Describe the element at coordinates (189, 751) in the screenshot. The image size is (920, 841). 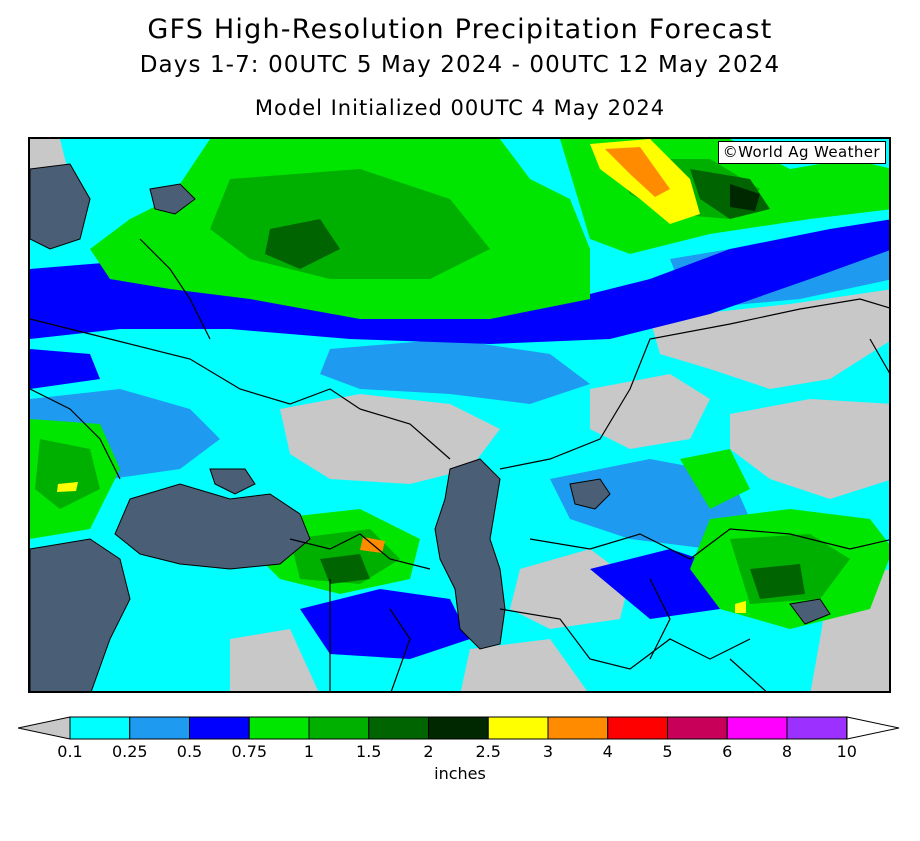
I see `legend-tick-label: 0.5` at that location.